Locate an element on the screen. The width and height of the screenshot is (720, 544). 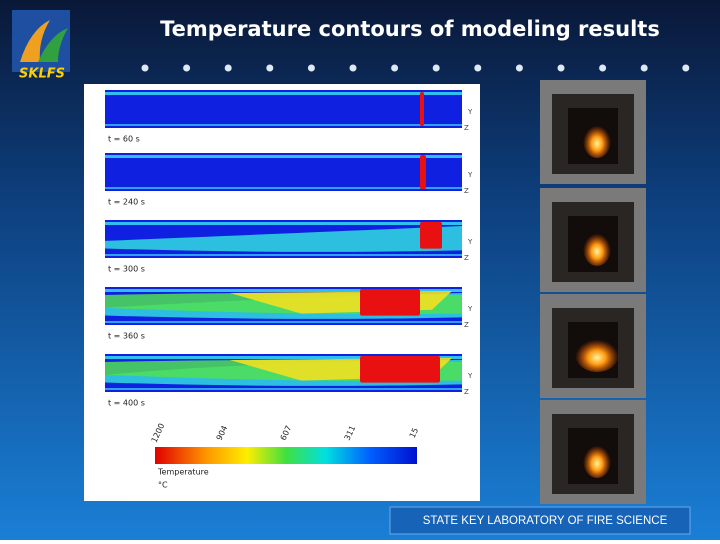
logo: SKLFS is located at coordinates (41, 46).